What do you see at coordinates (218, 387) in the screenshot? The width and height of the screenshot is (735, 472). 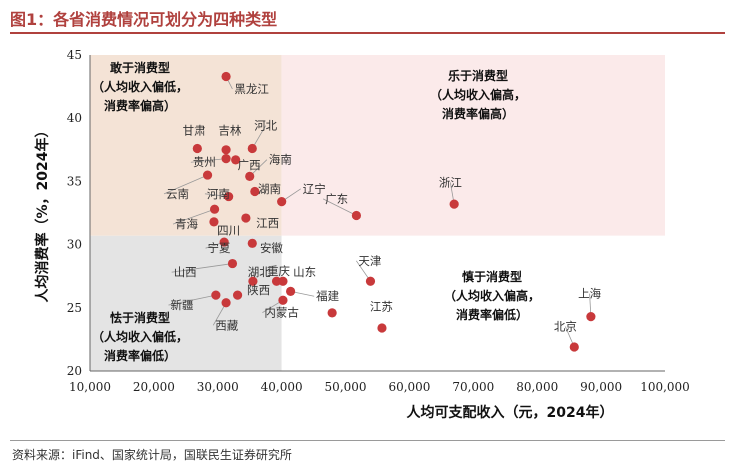 I see `x-tick-label: 30,000` at bounding box center [218, 387].